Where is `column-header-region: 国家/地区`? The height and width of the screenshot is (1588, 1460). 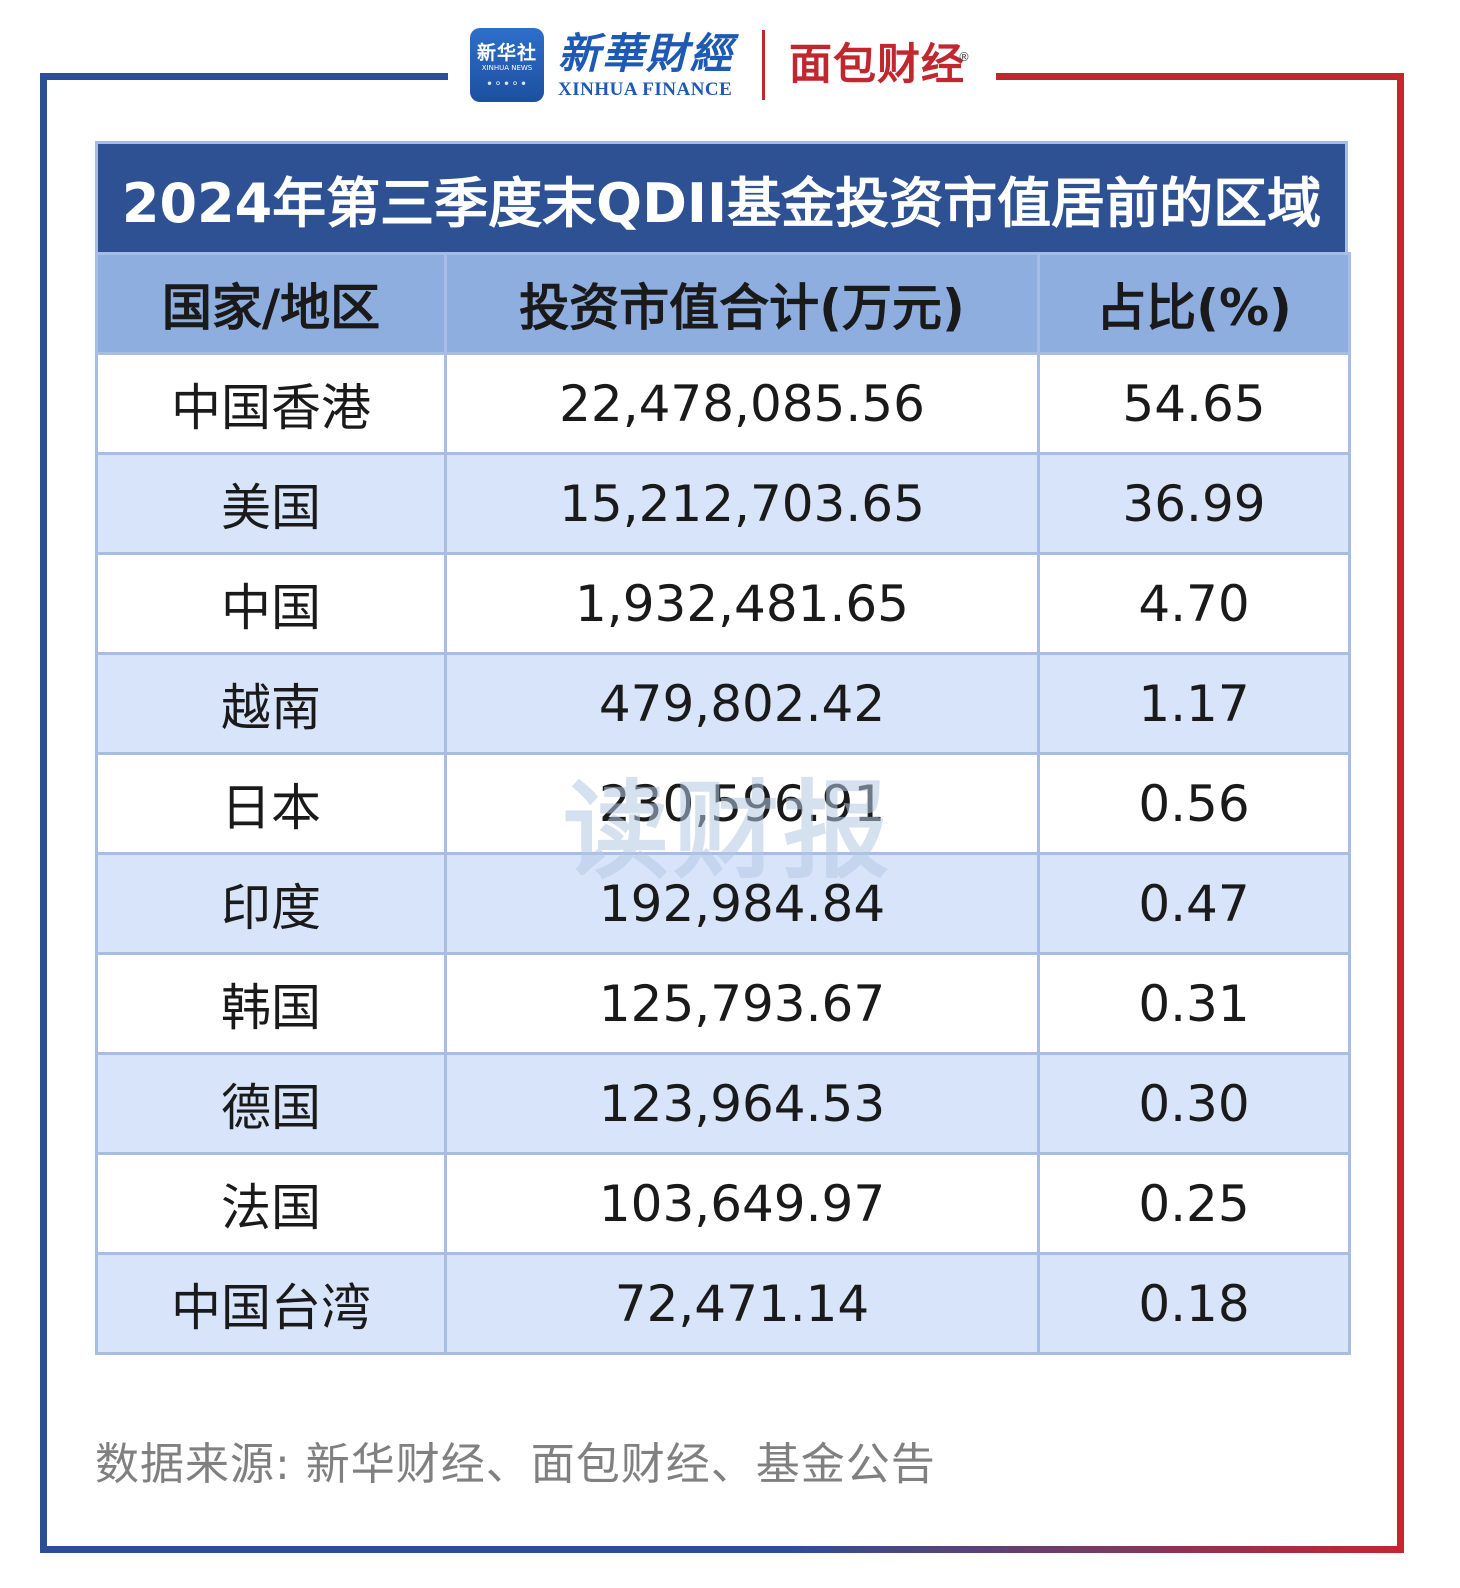 column-header-region: 国家/地区 is located at coordinates (271, 303).